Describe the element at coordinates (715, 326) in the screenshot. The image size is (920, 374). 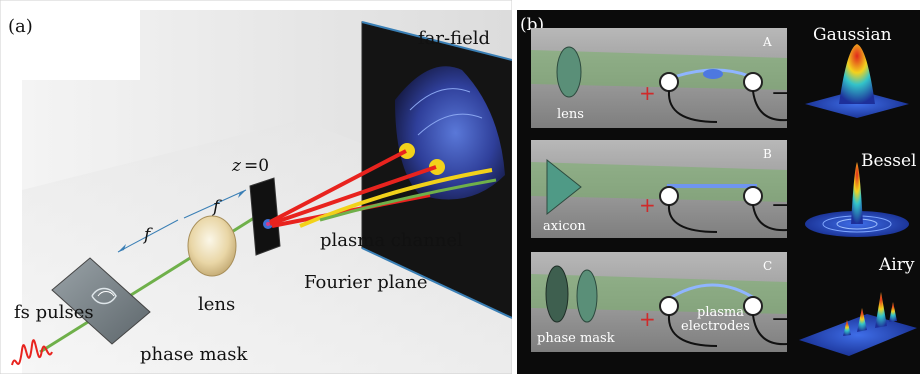
I see `row-c-electrodes: electrodes` at that location.